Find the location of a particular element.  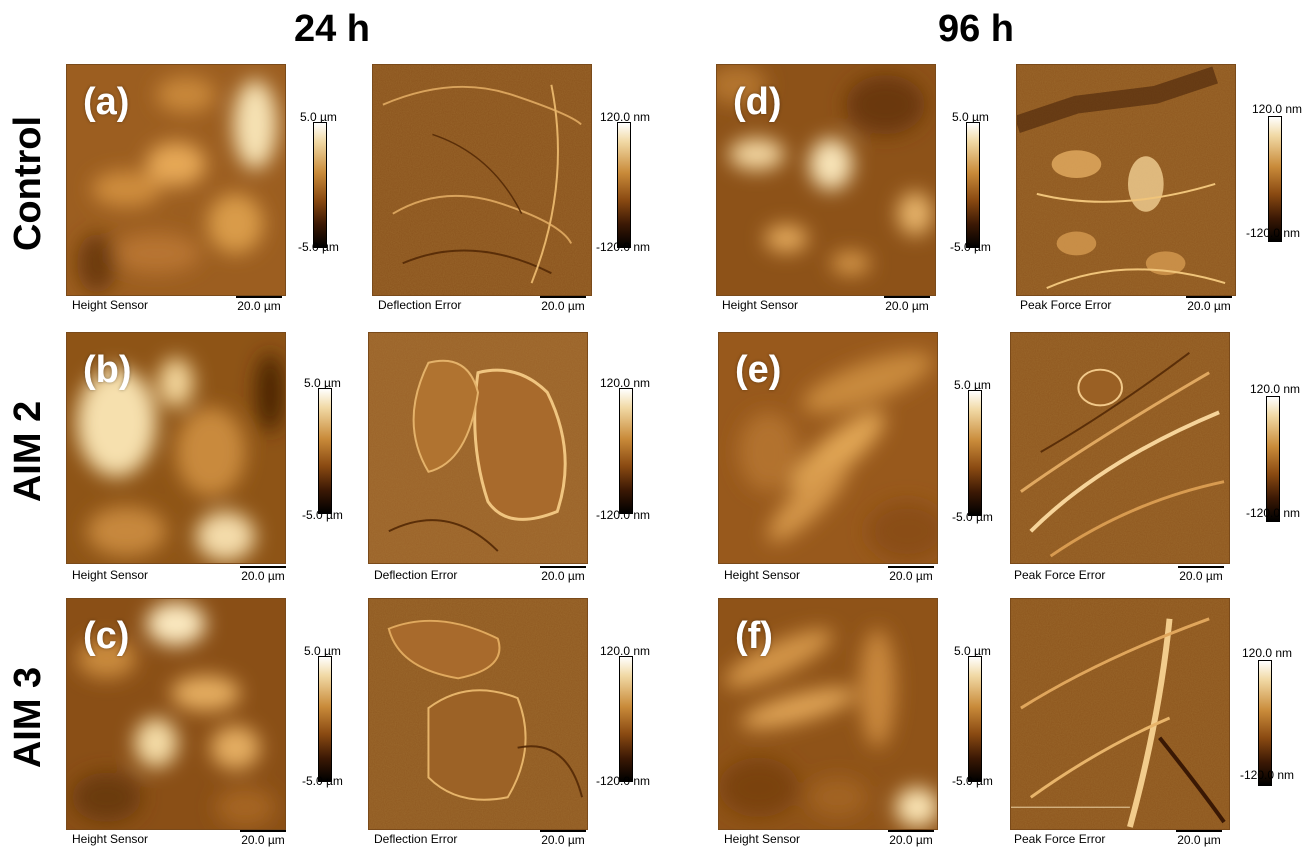

afm-image-f-height: (f) is located at coordinates (828, 714).